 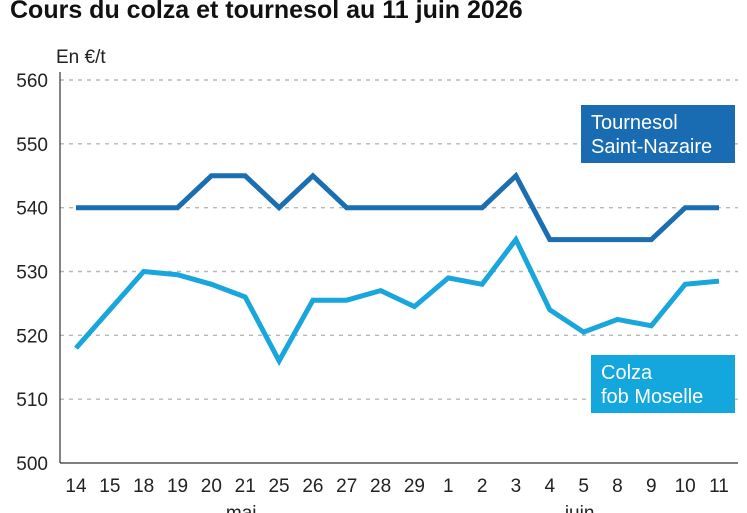 What do you see at coordinates (278, 486) in the screenshot?
I see `x-tick-label: 25` at bounding box center [278, 486].